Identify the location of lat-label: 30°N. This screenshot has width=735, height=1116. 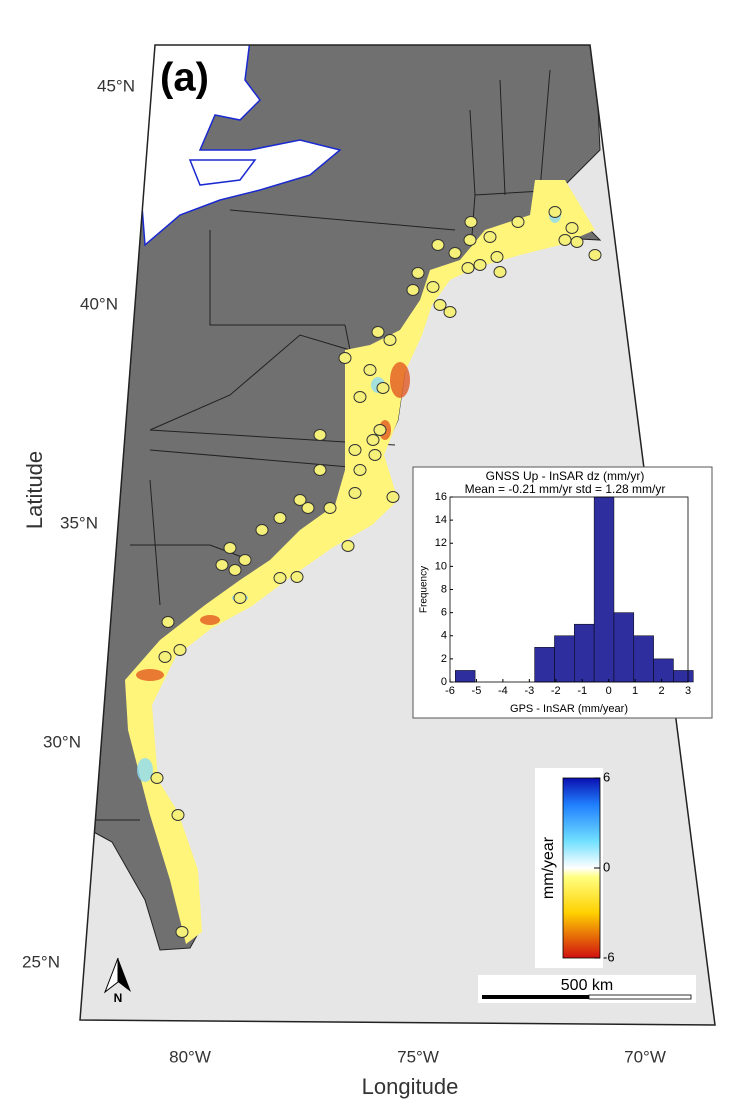
(62, 741).